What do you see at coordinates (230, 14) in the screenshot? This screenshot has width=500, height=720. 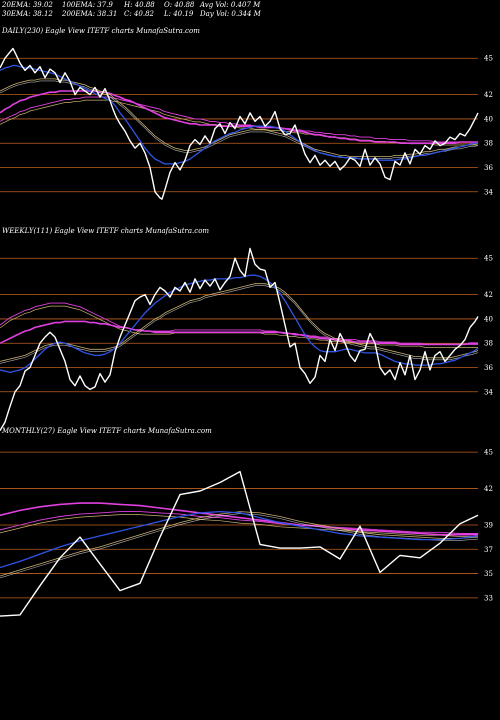 I see `day-vol-label: Day Vol: 0.344 M` at bounding box center [230, 14].